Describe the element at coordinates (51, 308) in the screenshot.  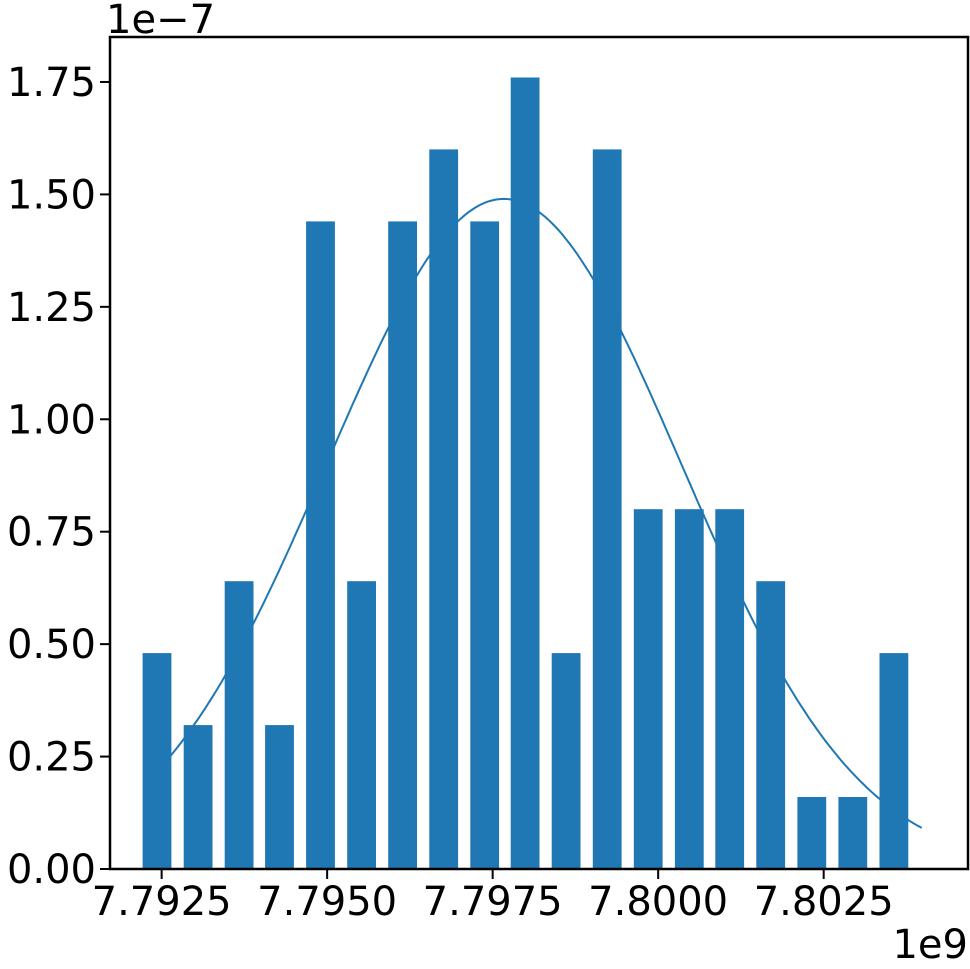
I see `y-tick-label-5: 1.25` at that location.